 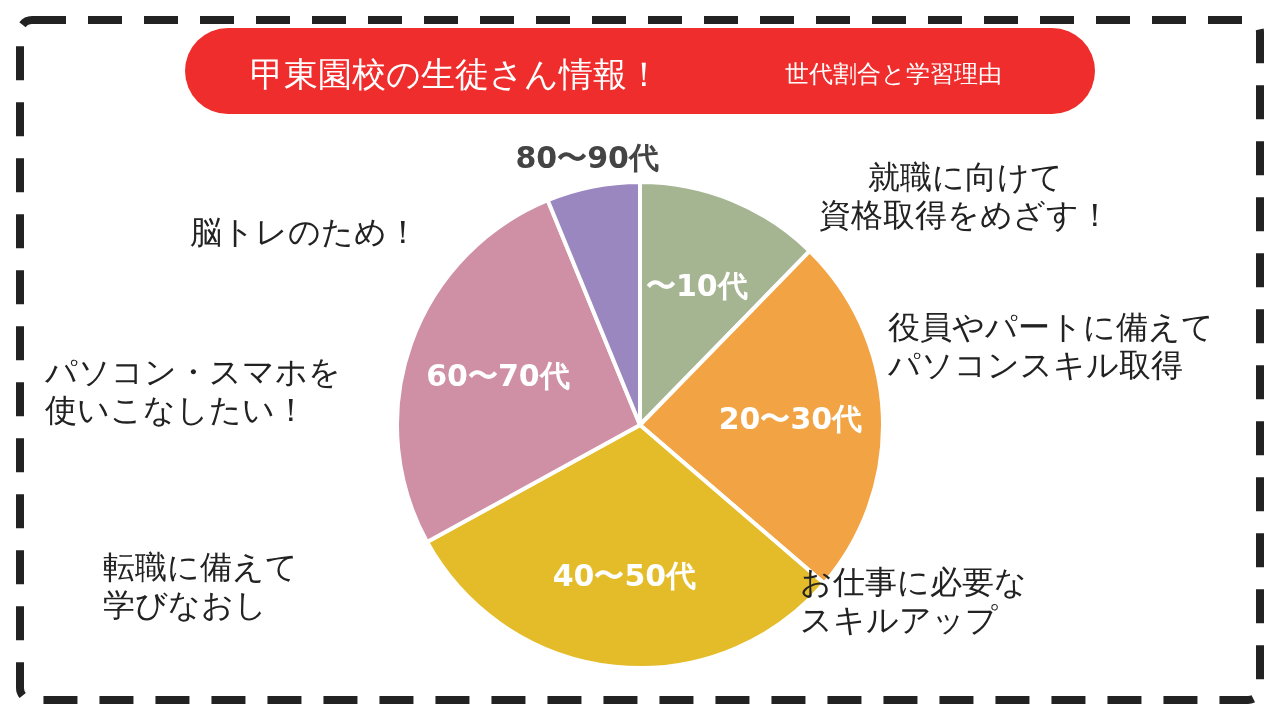 I want to click on slice-label: 40〜50代, so click(x=624, y=575).